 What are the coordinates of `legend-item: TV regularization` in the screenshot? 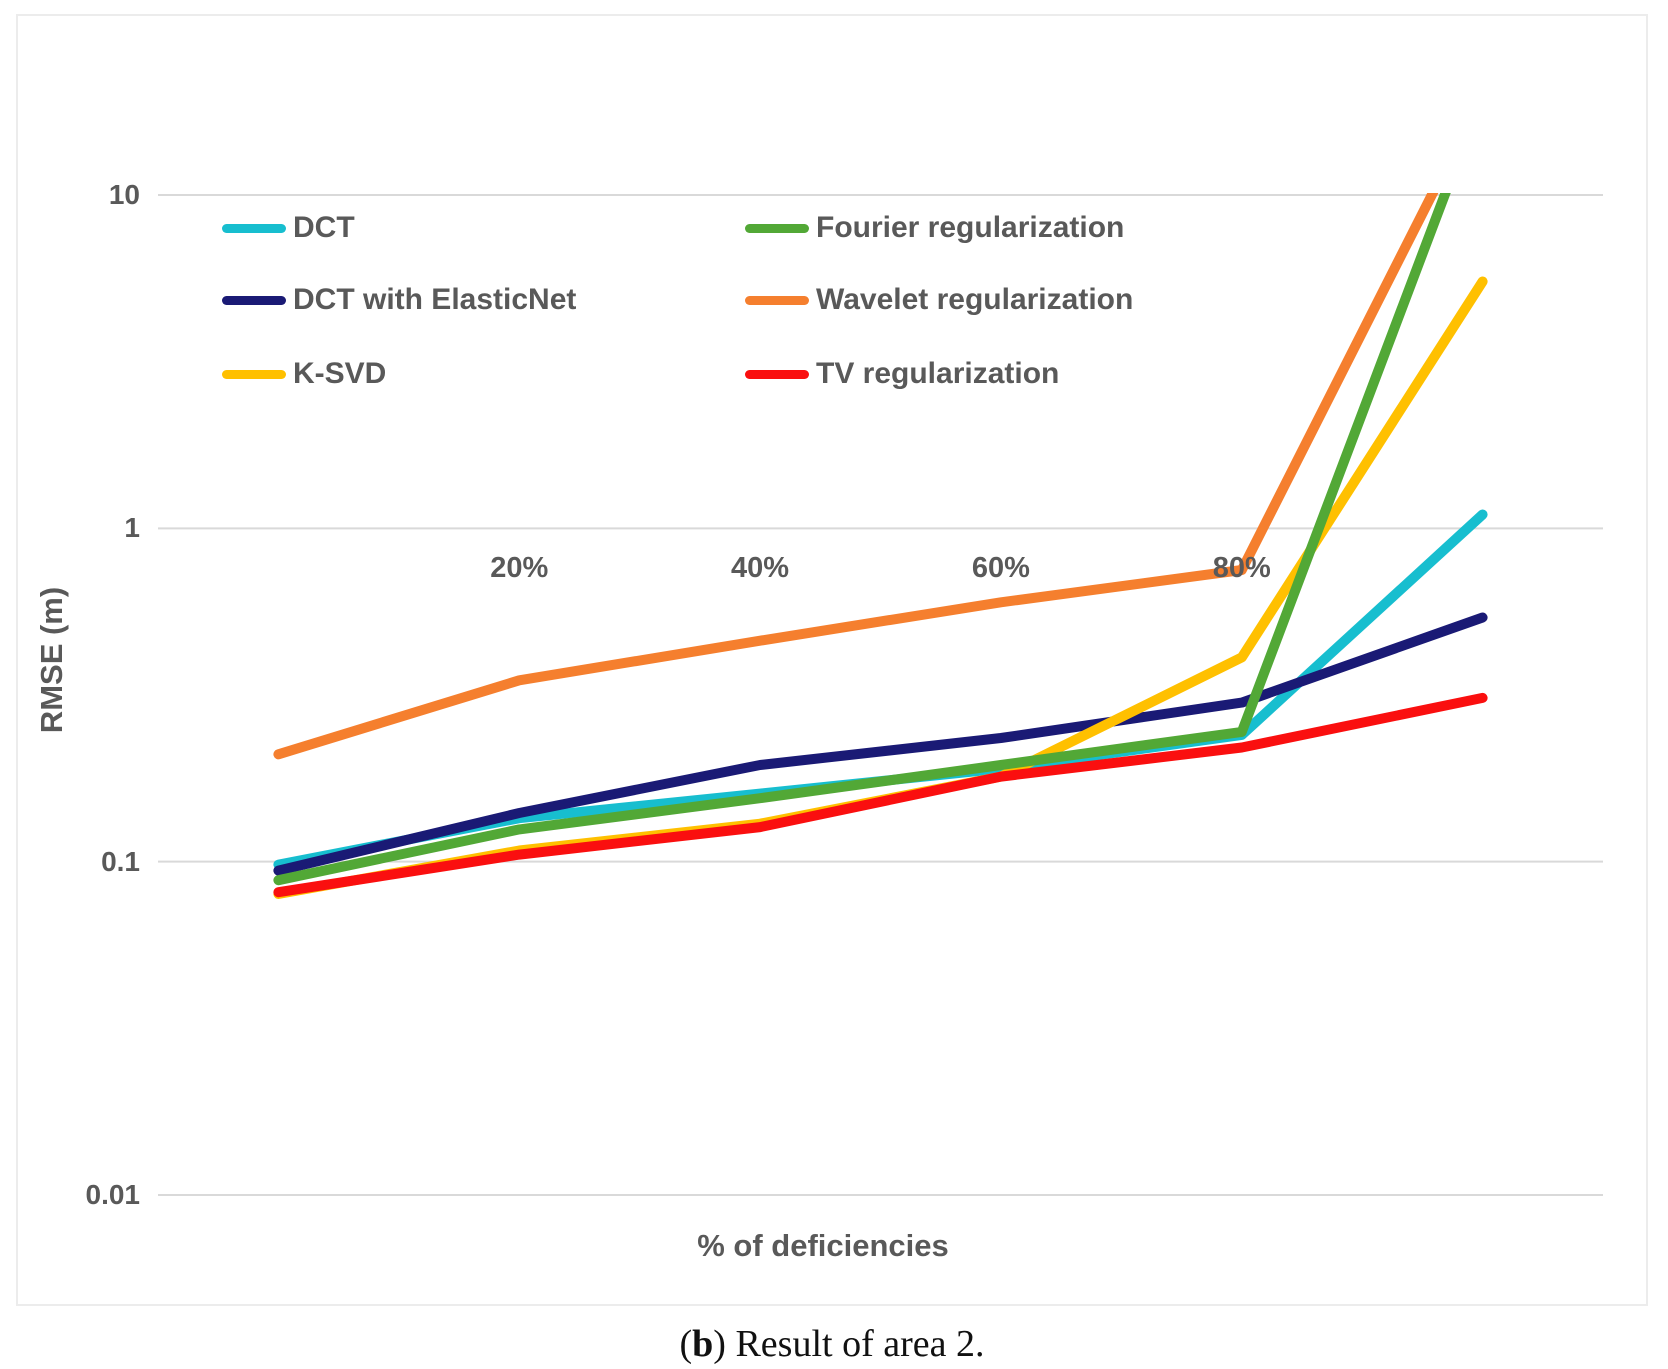 It's located at (902, 374).